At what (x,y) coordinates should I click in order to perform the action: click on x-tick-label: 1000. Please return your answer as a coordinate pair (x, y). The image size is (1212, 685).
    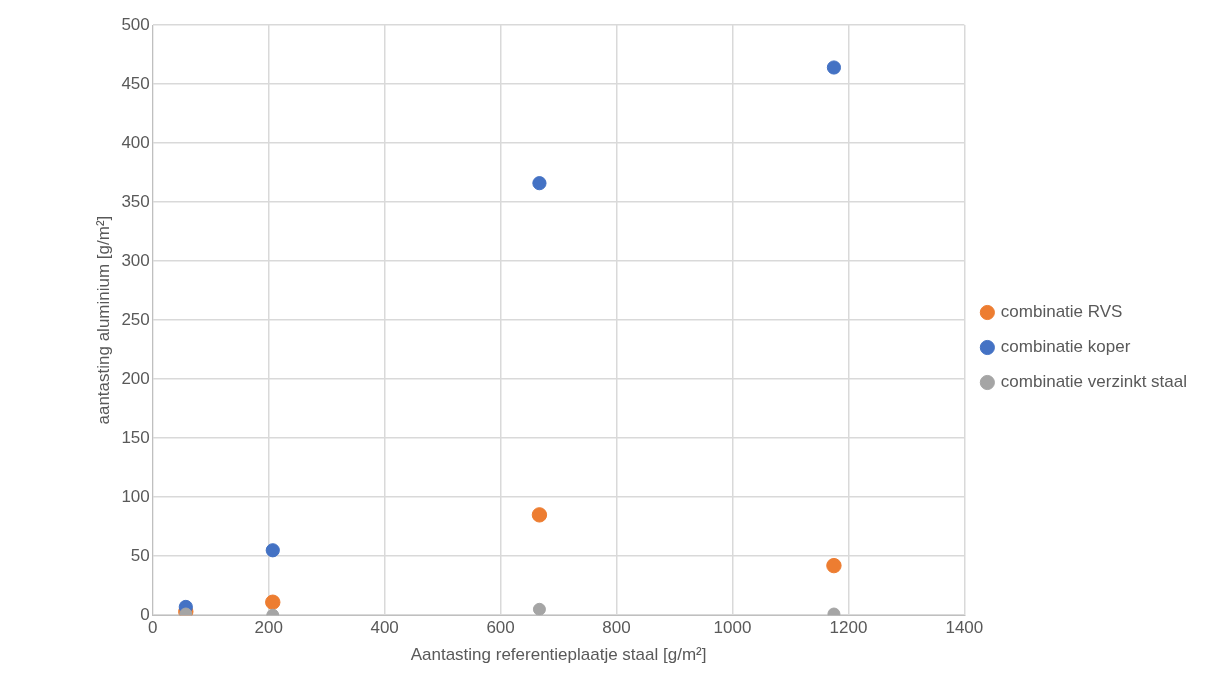
    Looking at the image, I should click on (732, 628).